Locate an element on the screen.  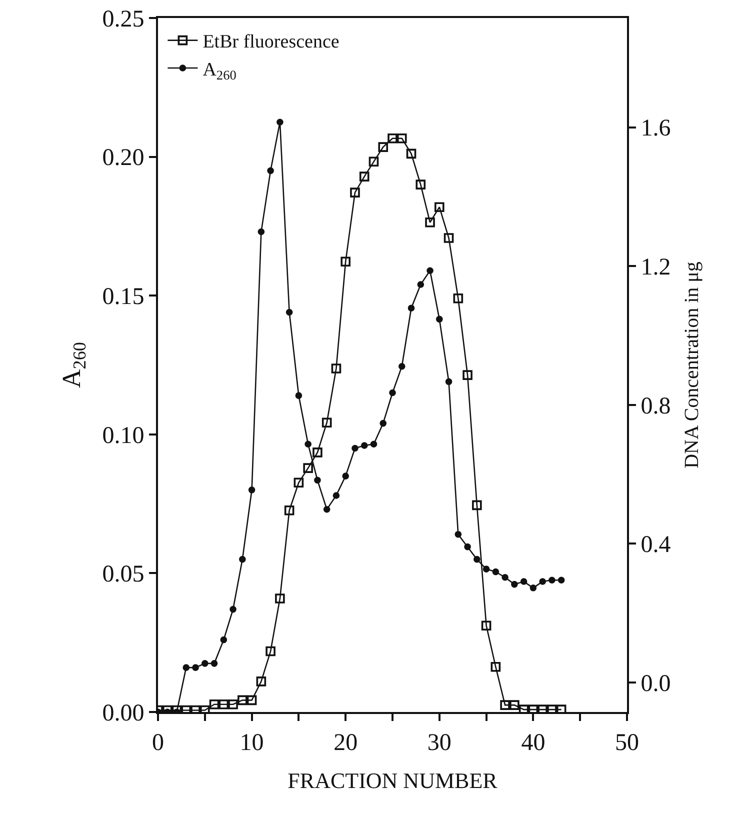
x-tick-label: 30 is located at coordinates (439, 743).